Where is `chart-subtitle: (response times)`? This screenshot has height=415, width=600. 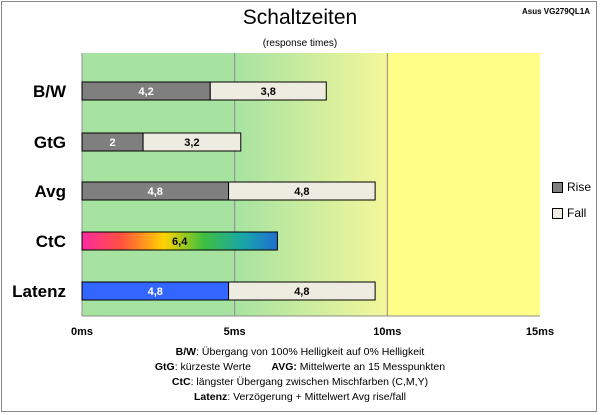
chart-subtitle: (response times) is located at coordinates (300, 43).